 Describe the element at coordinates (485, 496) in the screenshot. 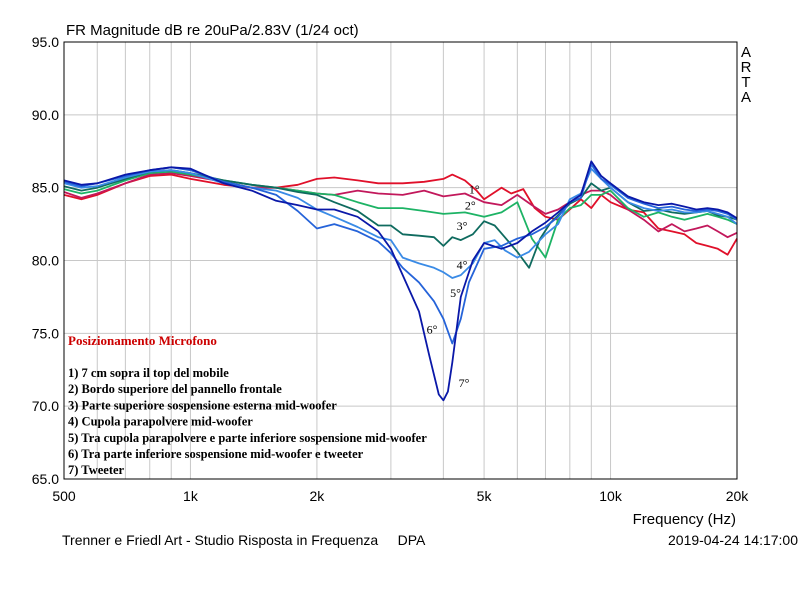

I see `x-tick-label-3: 5k` at that location.